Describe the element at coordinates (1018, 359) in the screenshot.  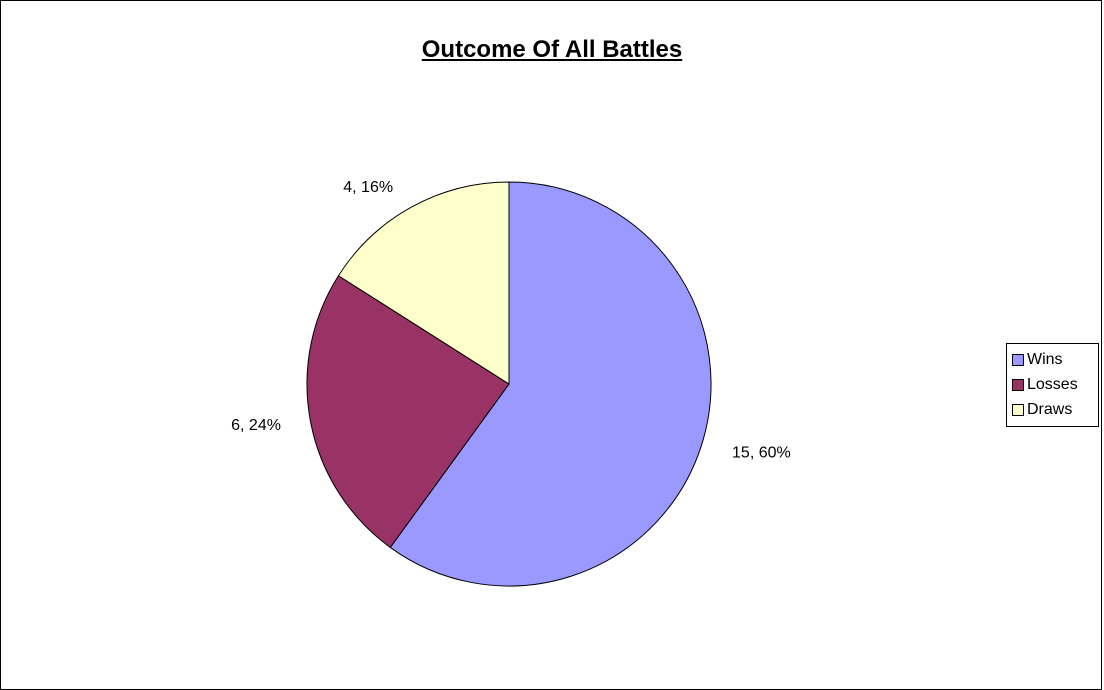
I see `legend-swatch-wins` at that location.